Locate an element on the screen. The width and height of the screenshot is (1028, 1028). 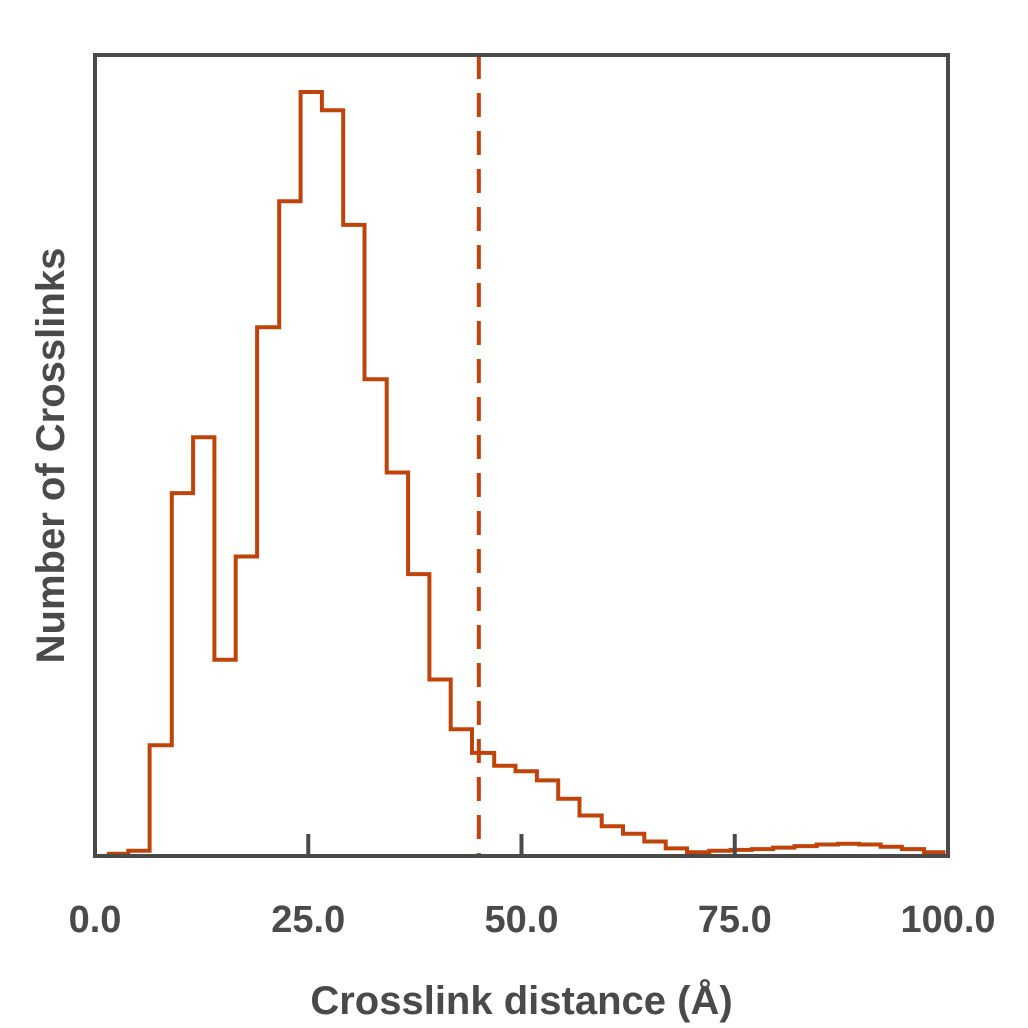
x-tick-label: 75.0 is located at coordinates (735, 920).